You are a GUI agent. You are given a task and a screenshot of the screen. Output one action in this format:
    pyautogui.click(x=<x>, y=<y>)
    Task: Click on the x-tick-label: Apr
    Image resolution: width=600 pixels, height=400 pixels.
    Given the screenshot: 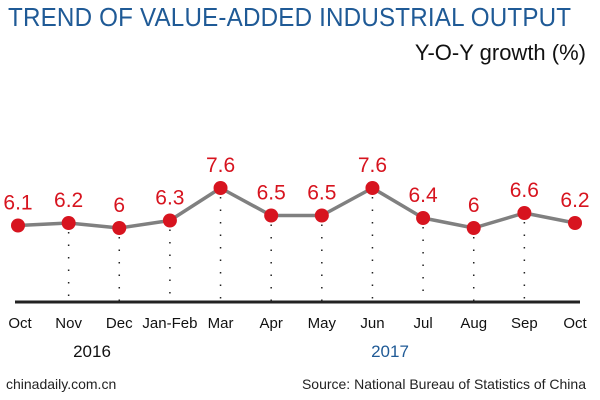 What is the action you would take?
    pyautogui.click(x=271, y=323)
    